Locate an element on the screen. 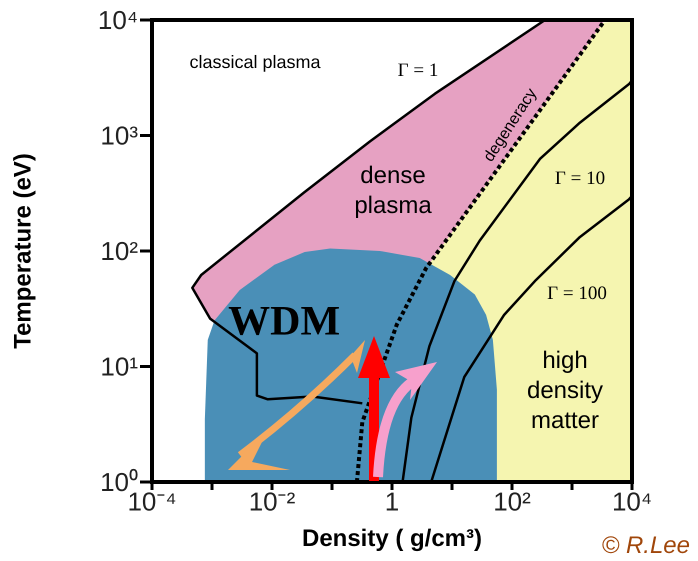  text: © R.Lee is located at coordinates (646, 545).